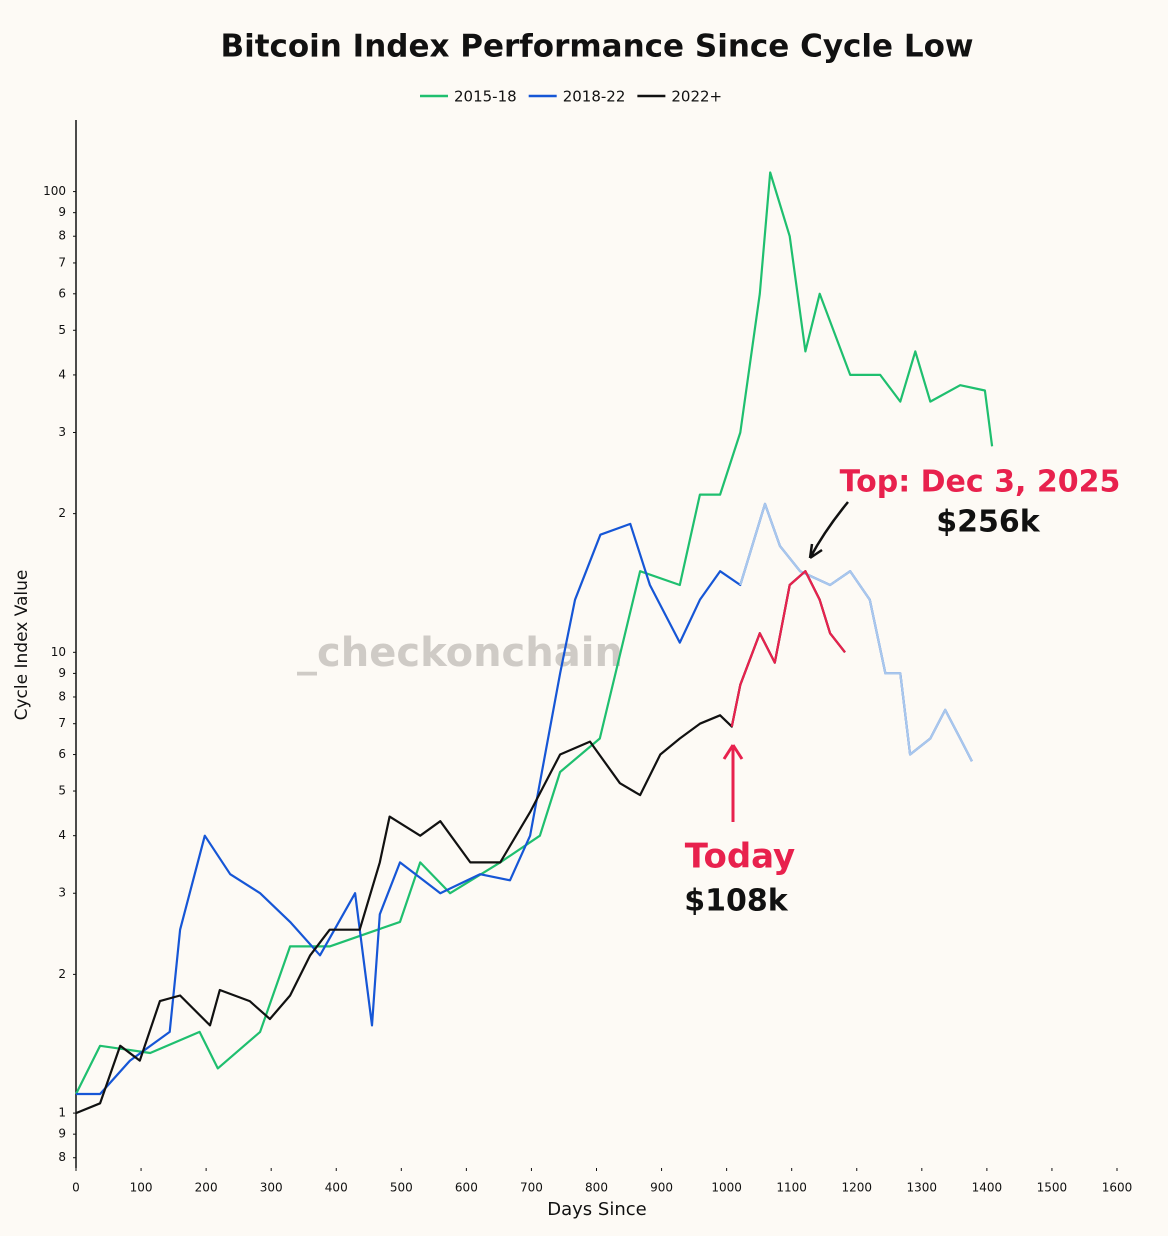 Image resolution: width=1168 pixels, height=1236 pixels. What do you see at coordinates (58, 652) in the screenshot?
I see `y-tick-label: 10` at bounding box center [58, 652].